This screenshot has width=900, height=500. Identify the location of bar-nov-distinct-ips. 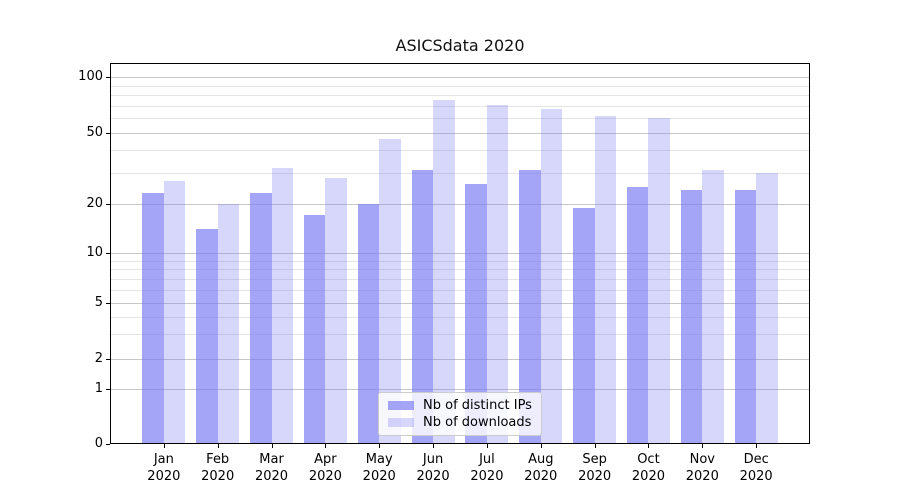
(691, 316).